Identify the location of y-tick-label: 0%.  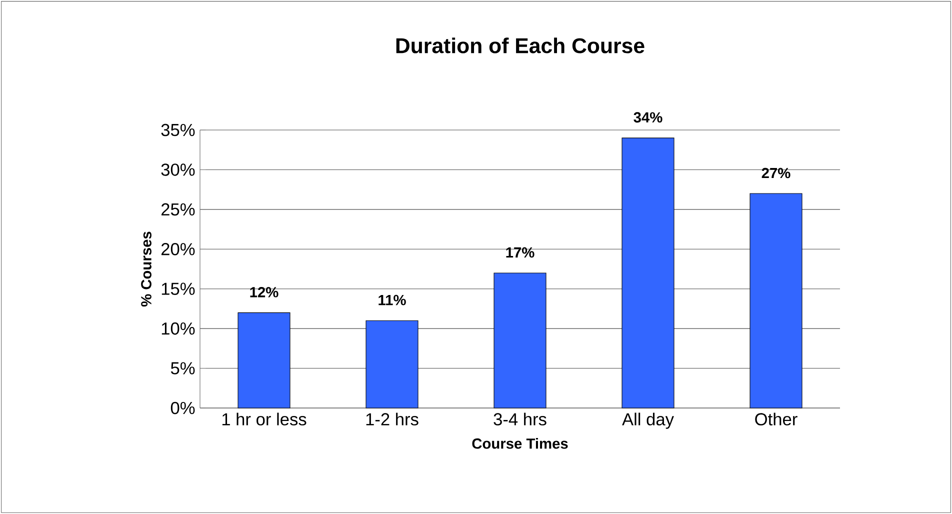
(182, 408).